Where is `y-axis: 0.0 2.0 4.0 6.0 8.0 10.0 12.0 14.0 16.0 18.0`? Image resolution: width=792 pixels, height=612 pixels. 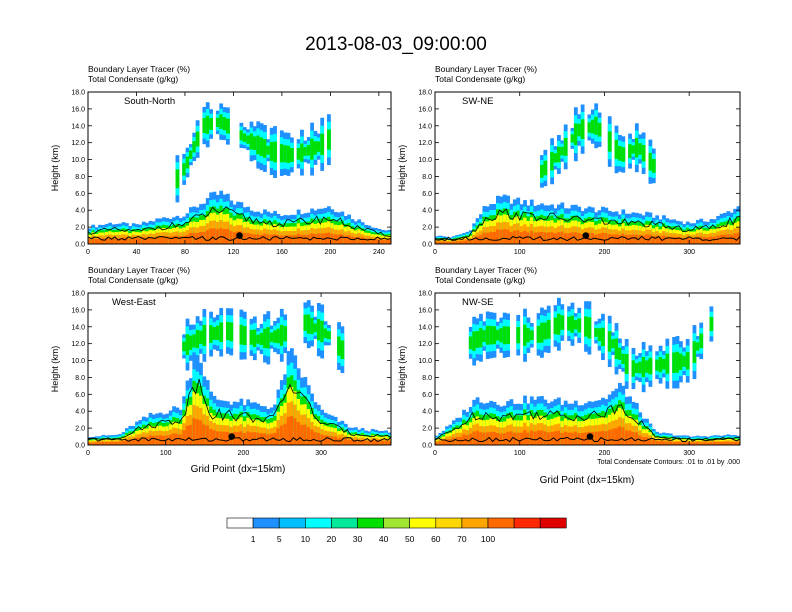
y-axis: 0.0 2.0 4.0 6.0 8.0 10.0 12.0 14.0 16.0 18.0 is located at coordinates (579, 370).